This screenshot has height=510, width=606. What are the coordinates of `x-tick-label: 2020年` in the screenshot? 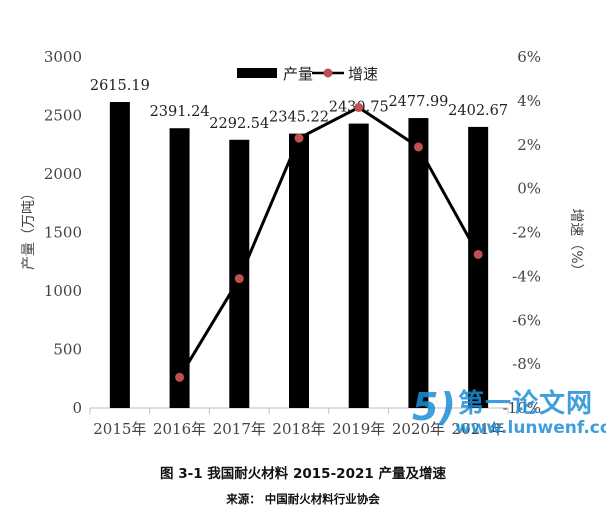 It's located at (418, 429).